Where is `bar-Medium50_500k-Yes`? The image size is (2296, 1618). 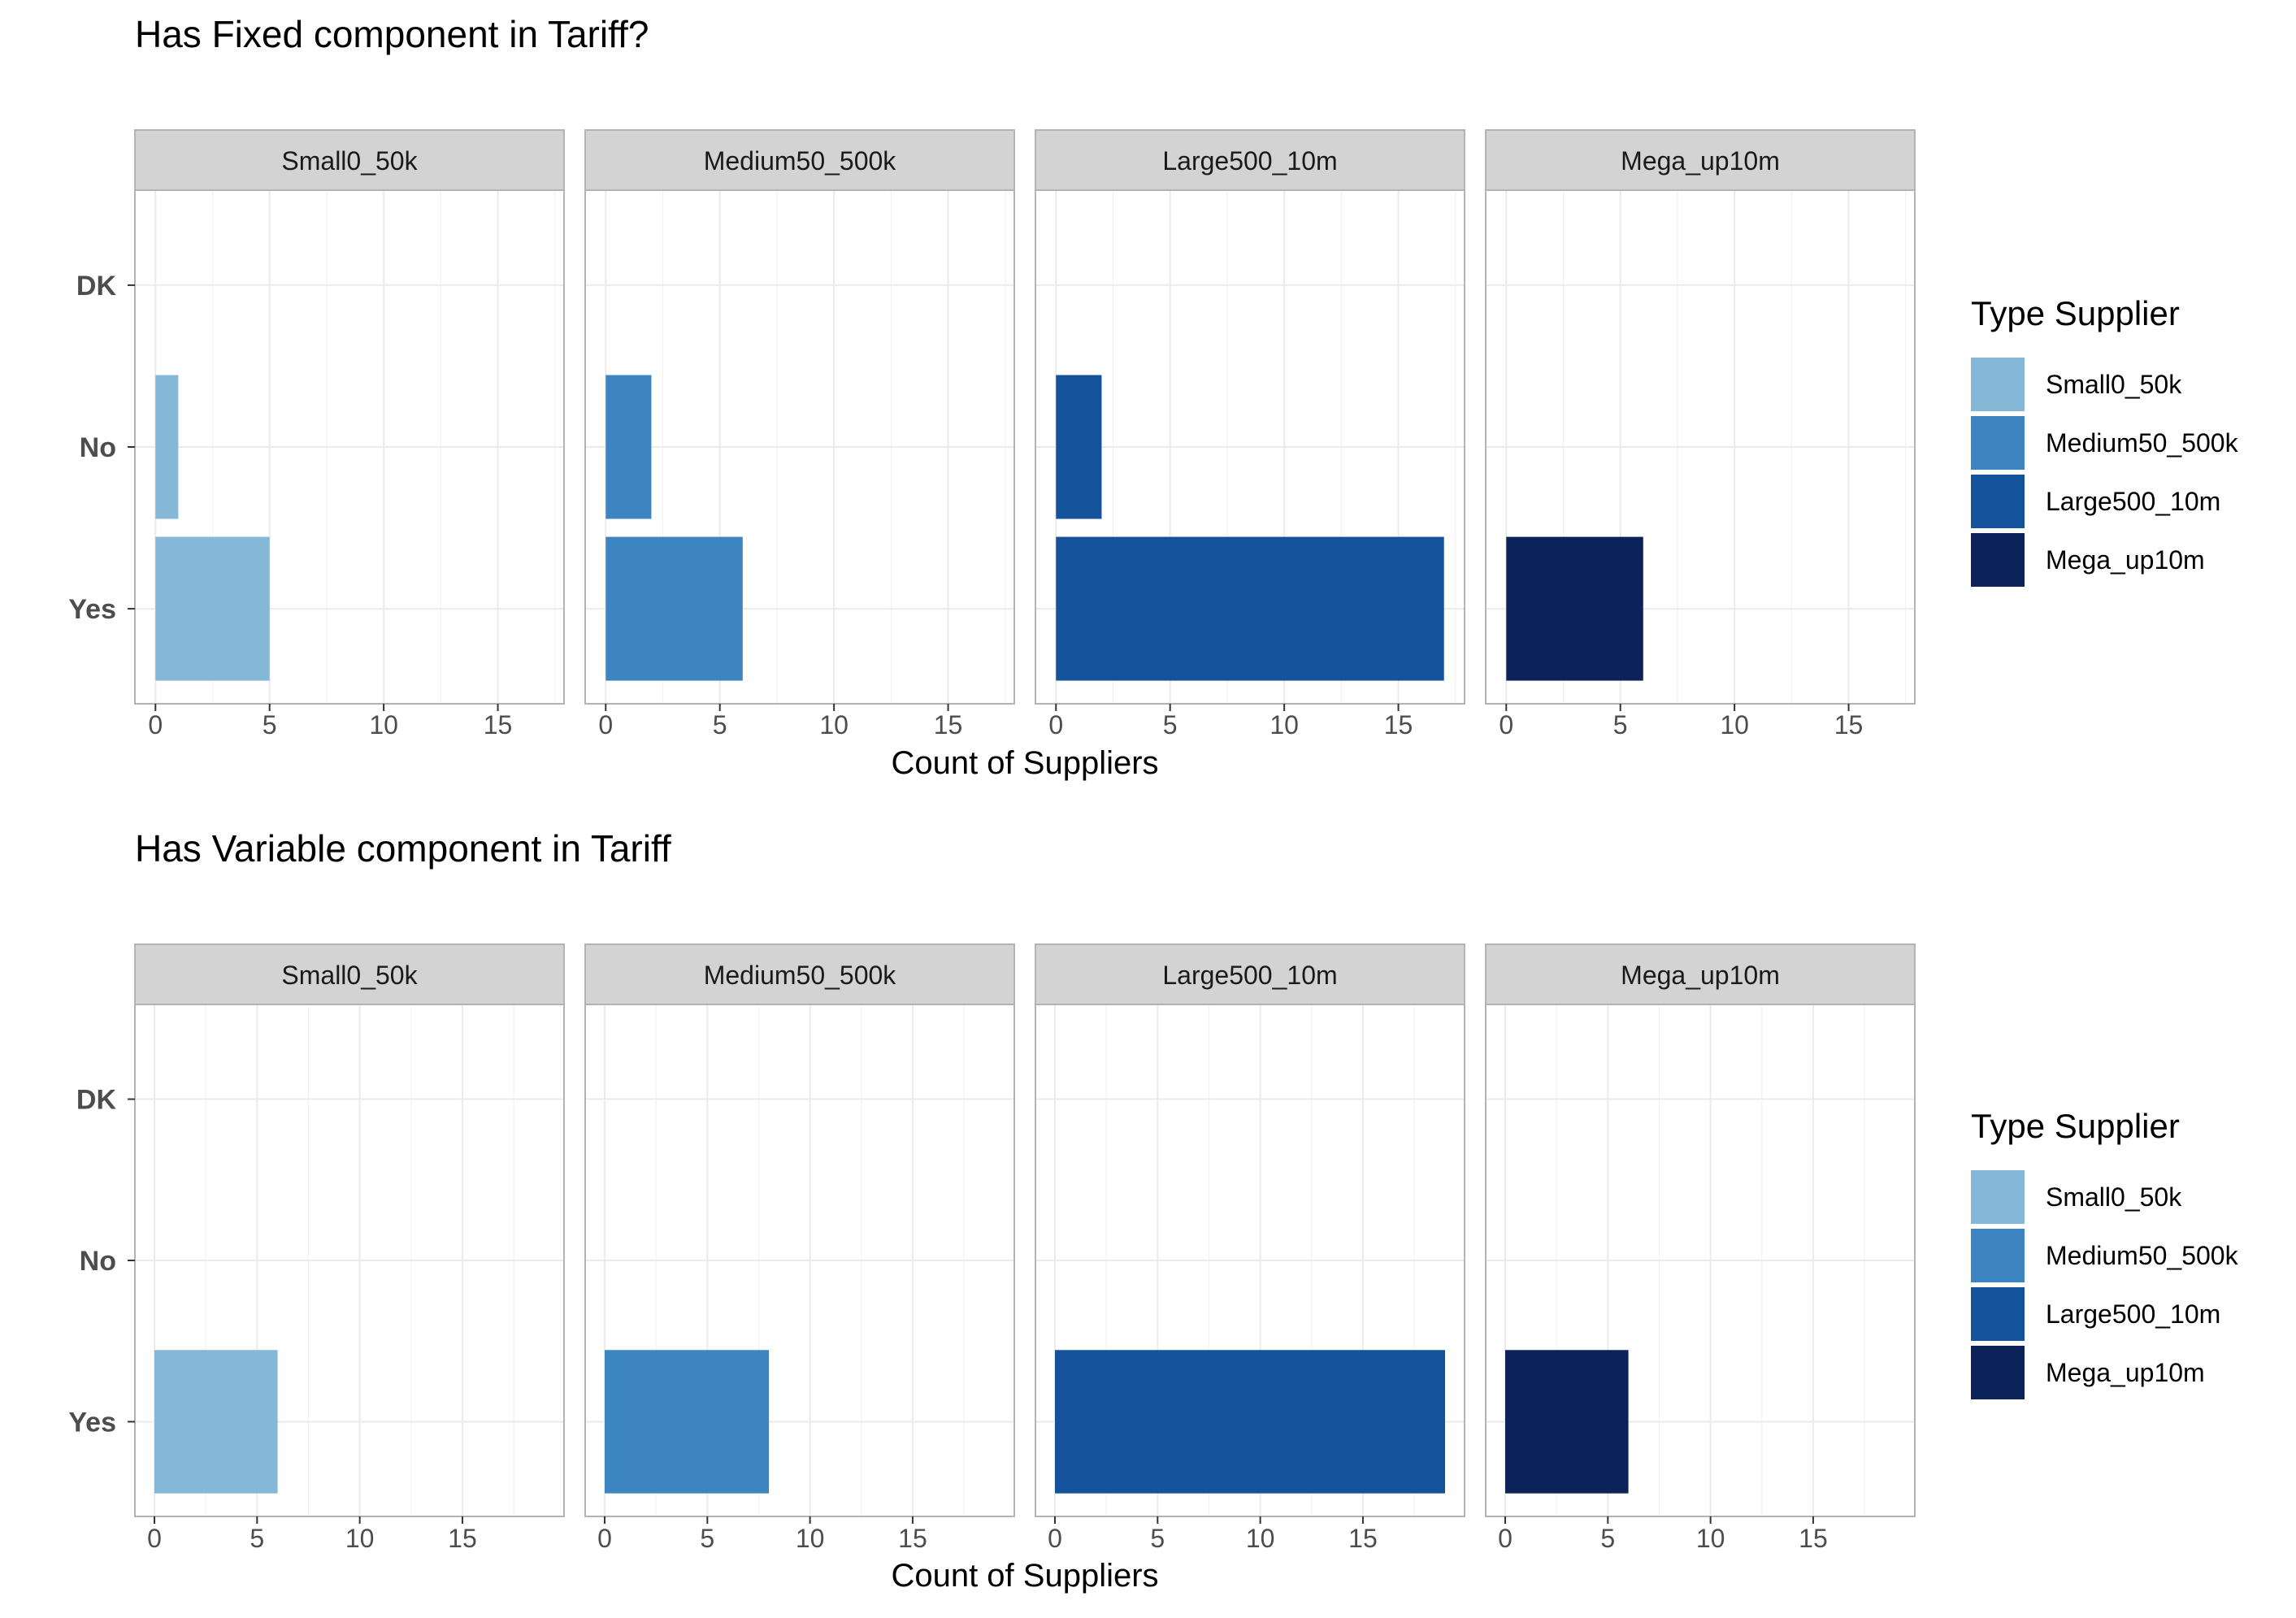 bar-Medium50_500k-Yes is located at coordinates (687, 1422).